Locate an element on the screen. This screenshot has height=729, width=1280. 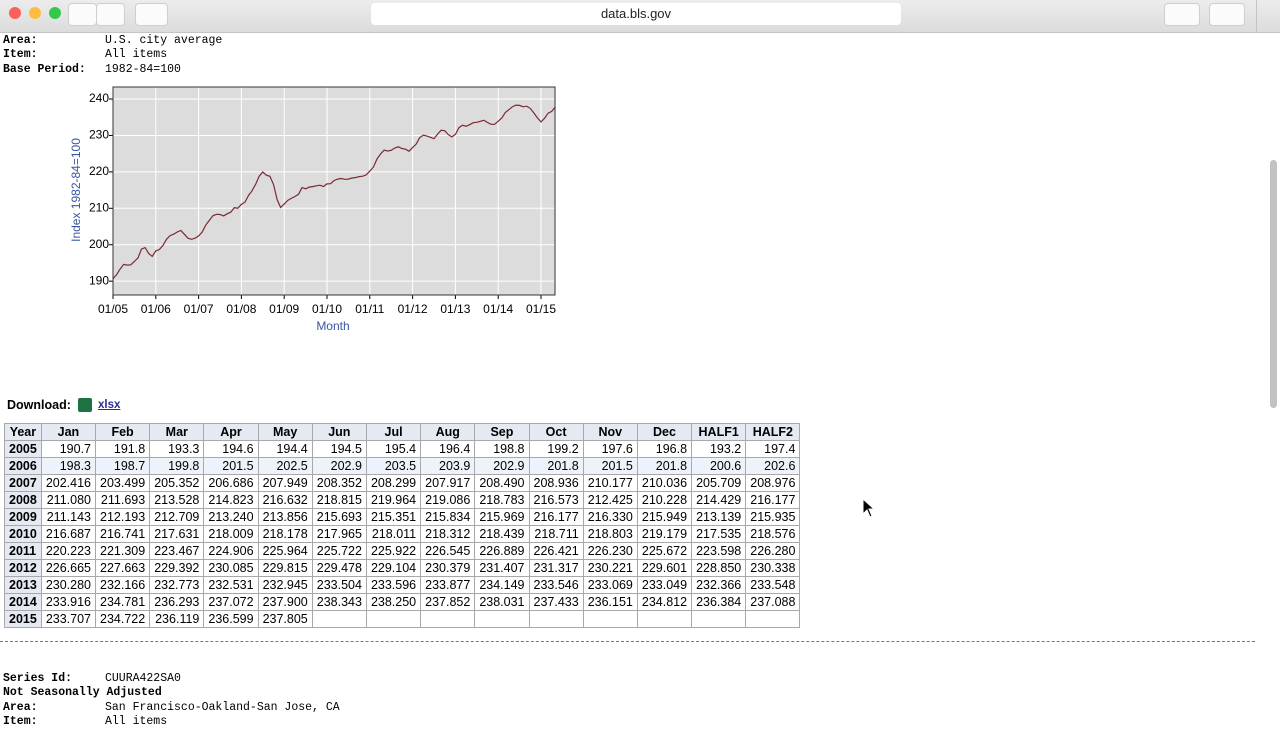
share-button is located at coordinates (1182, 14).